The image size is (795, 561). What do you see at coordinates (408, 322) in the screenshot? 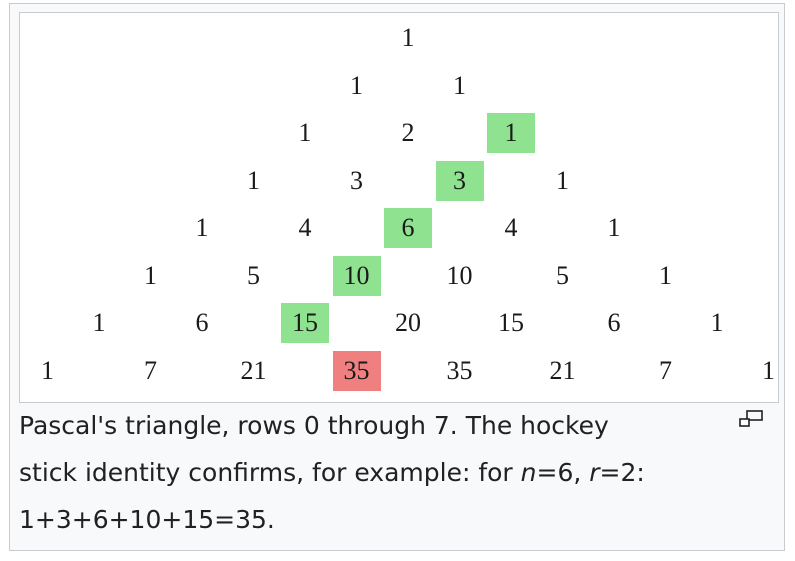
I see `triangle-entry-r6-c3: 20` at bounding box center [408, 322].